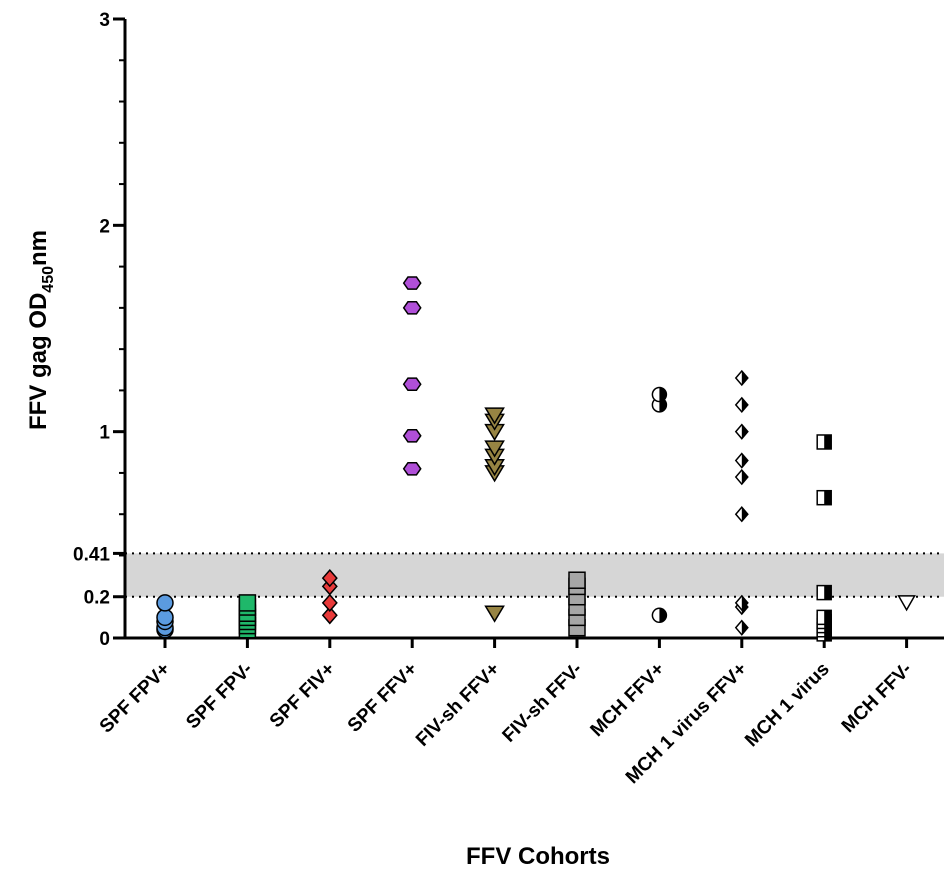  I want to click on x-tick-label: MCH FFV+, so click(628, 700).